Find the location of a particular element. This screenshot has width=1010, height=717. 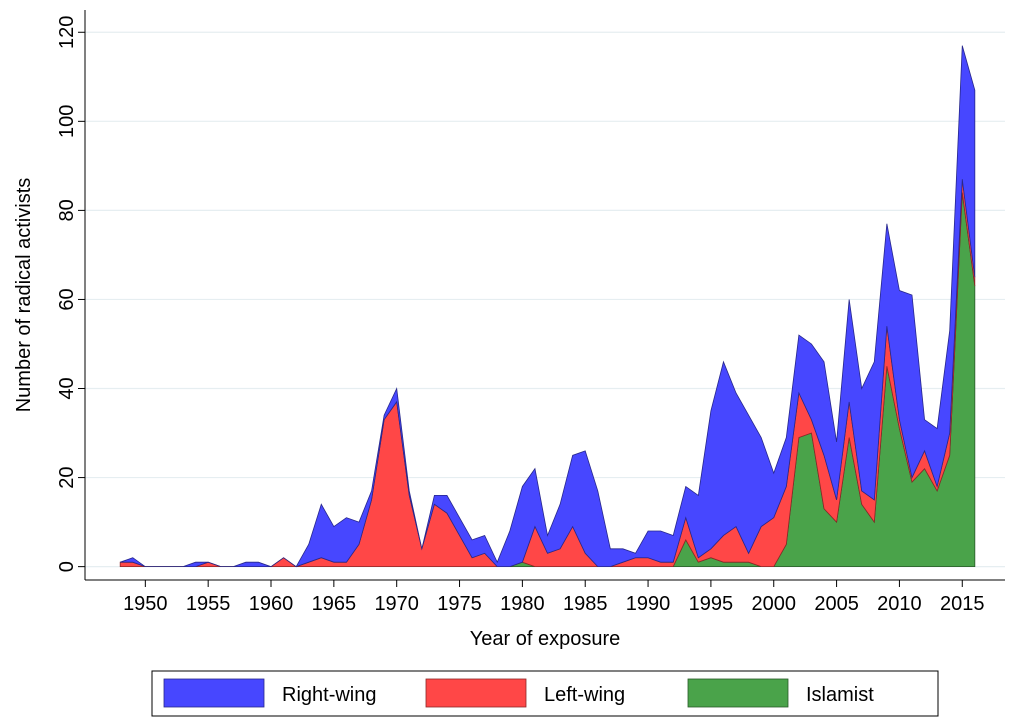

legend-box is located at coordinates (545, 693).